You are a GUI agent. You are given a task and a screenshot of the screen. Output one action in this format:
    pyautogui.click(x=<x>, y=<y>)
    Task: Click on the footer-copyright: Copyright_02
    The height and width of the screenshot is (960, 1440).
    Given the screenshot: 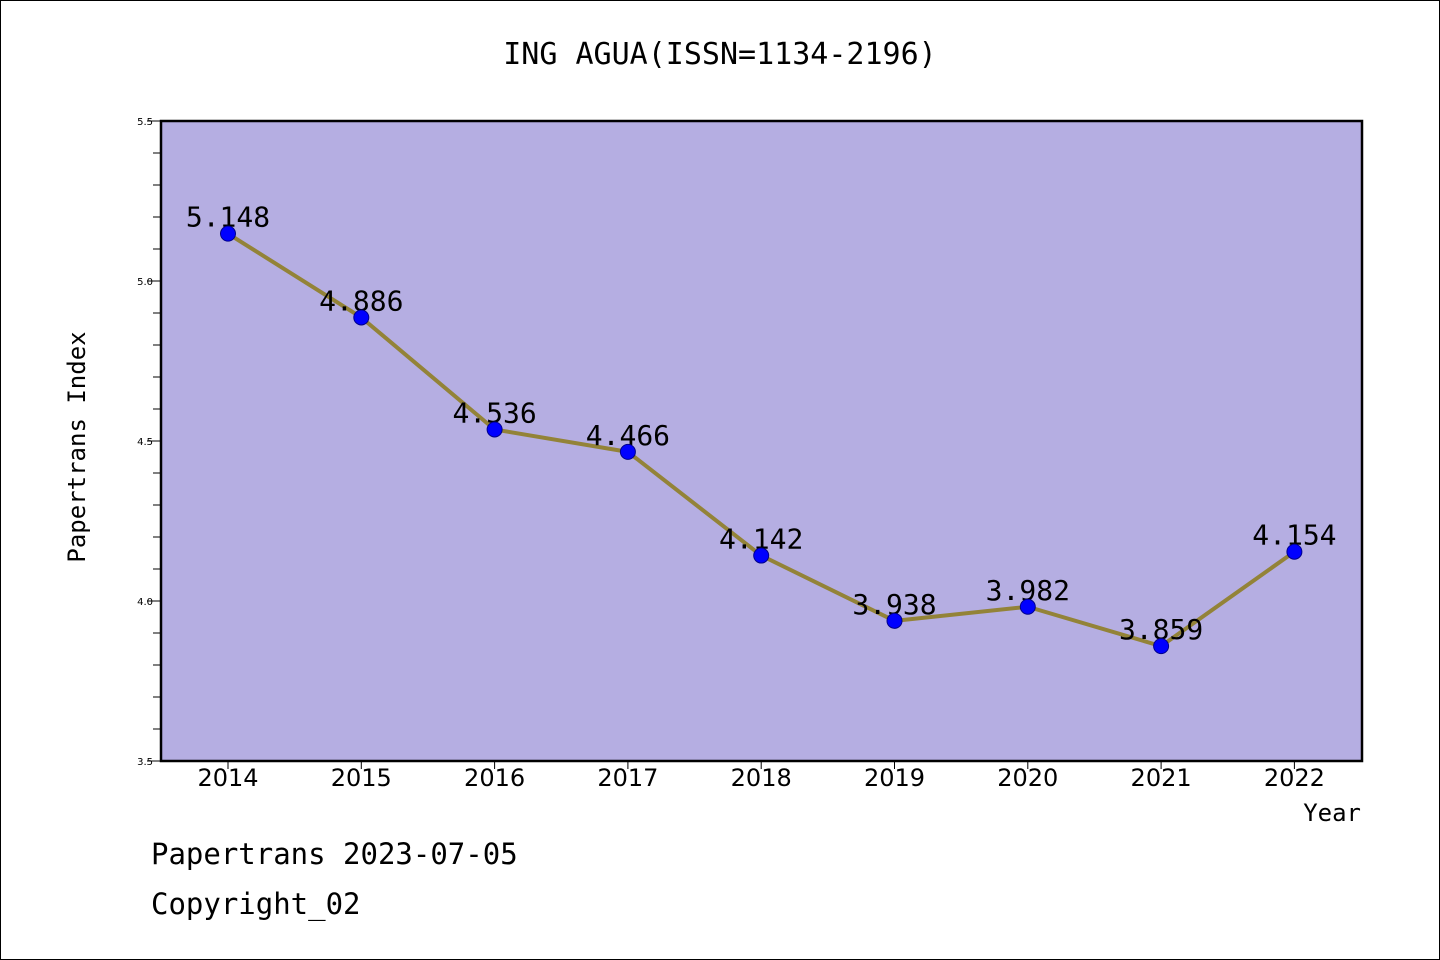 What is the action you would take?
    pyautogui.click(x=256, y=904)
    